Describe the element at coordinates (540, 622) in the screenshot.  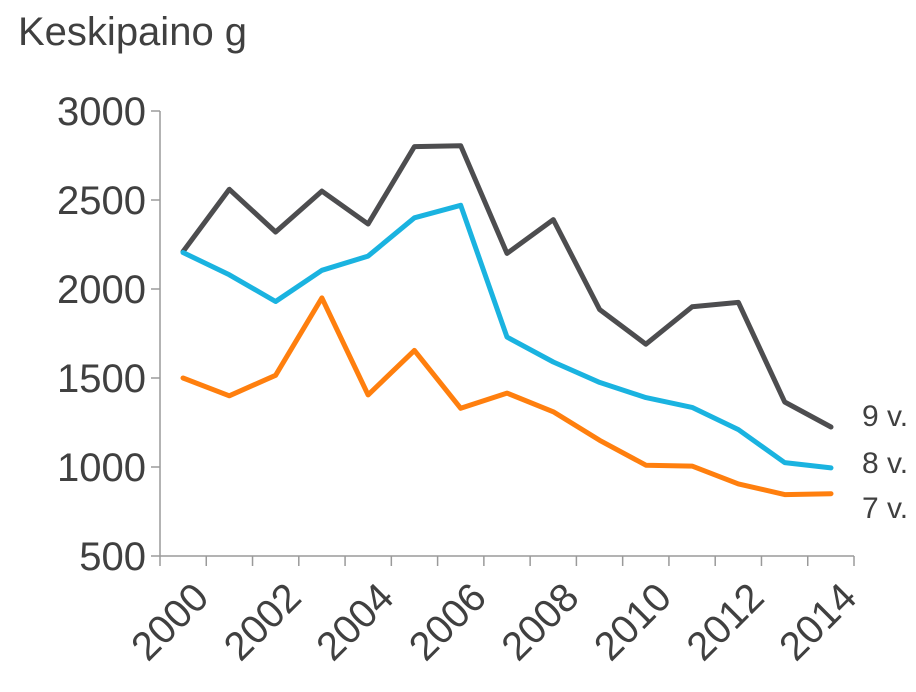
I see `x-tick-label: 2008` at that location.